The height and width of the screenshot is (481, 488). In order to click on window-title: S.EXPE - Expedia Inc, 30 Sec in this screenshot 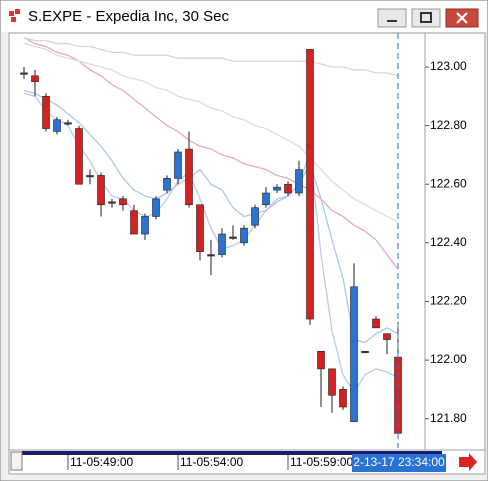, I will do `click(128, 16)`.